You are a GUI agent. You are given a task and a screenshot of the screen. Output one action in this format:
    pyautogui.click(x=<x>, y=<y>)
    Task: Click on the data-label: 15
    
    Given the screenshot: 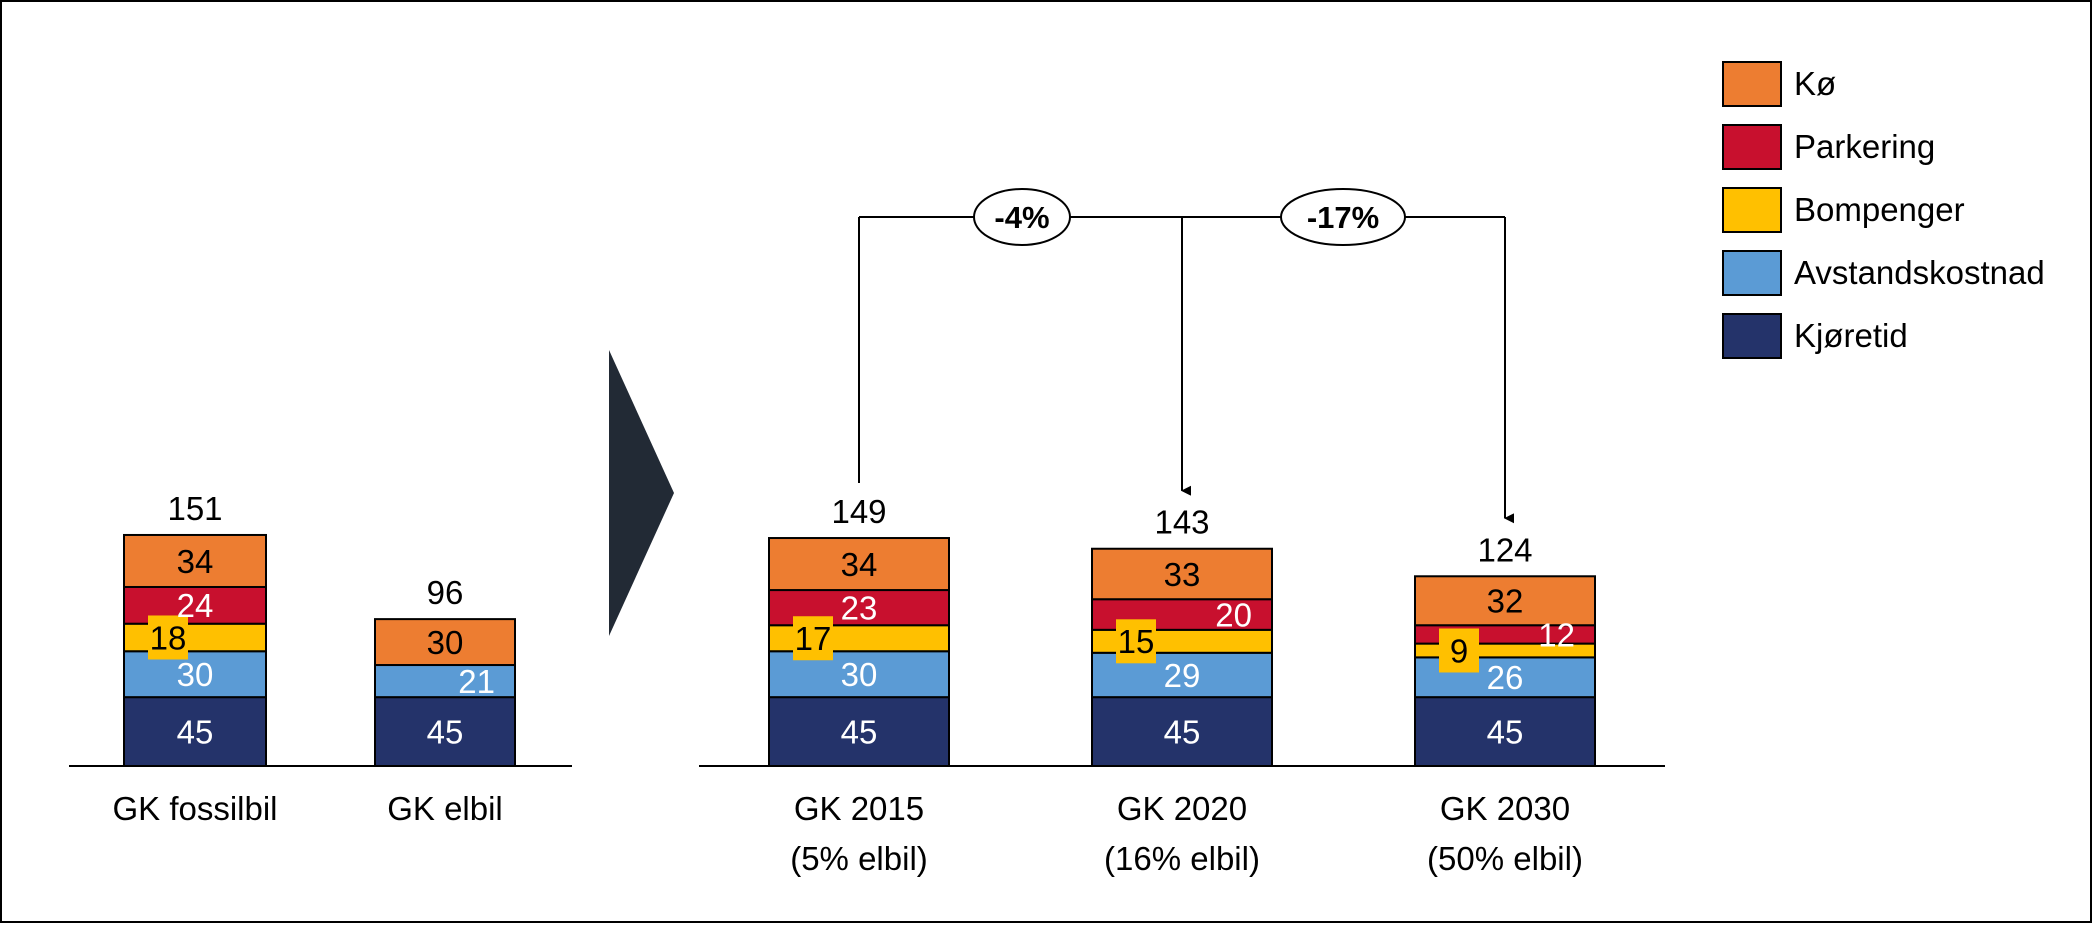 What is the action you would take?
    pyautogui.click(x=1136, y=641)
    